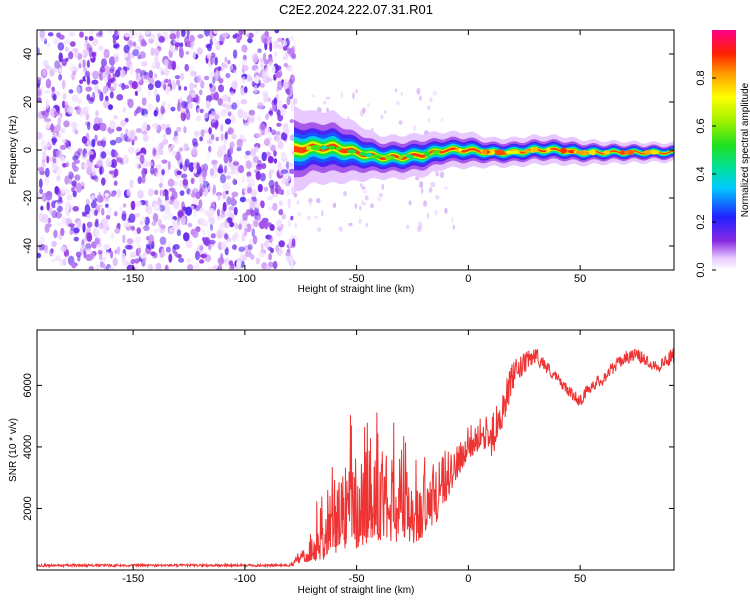 The image size is (750, 600). Describe the element at coordinates (357, 279) in the screenshot. I see `x-tick-label: -50` at that location.